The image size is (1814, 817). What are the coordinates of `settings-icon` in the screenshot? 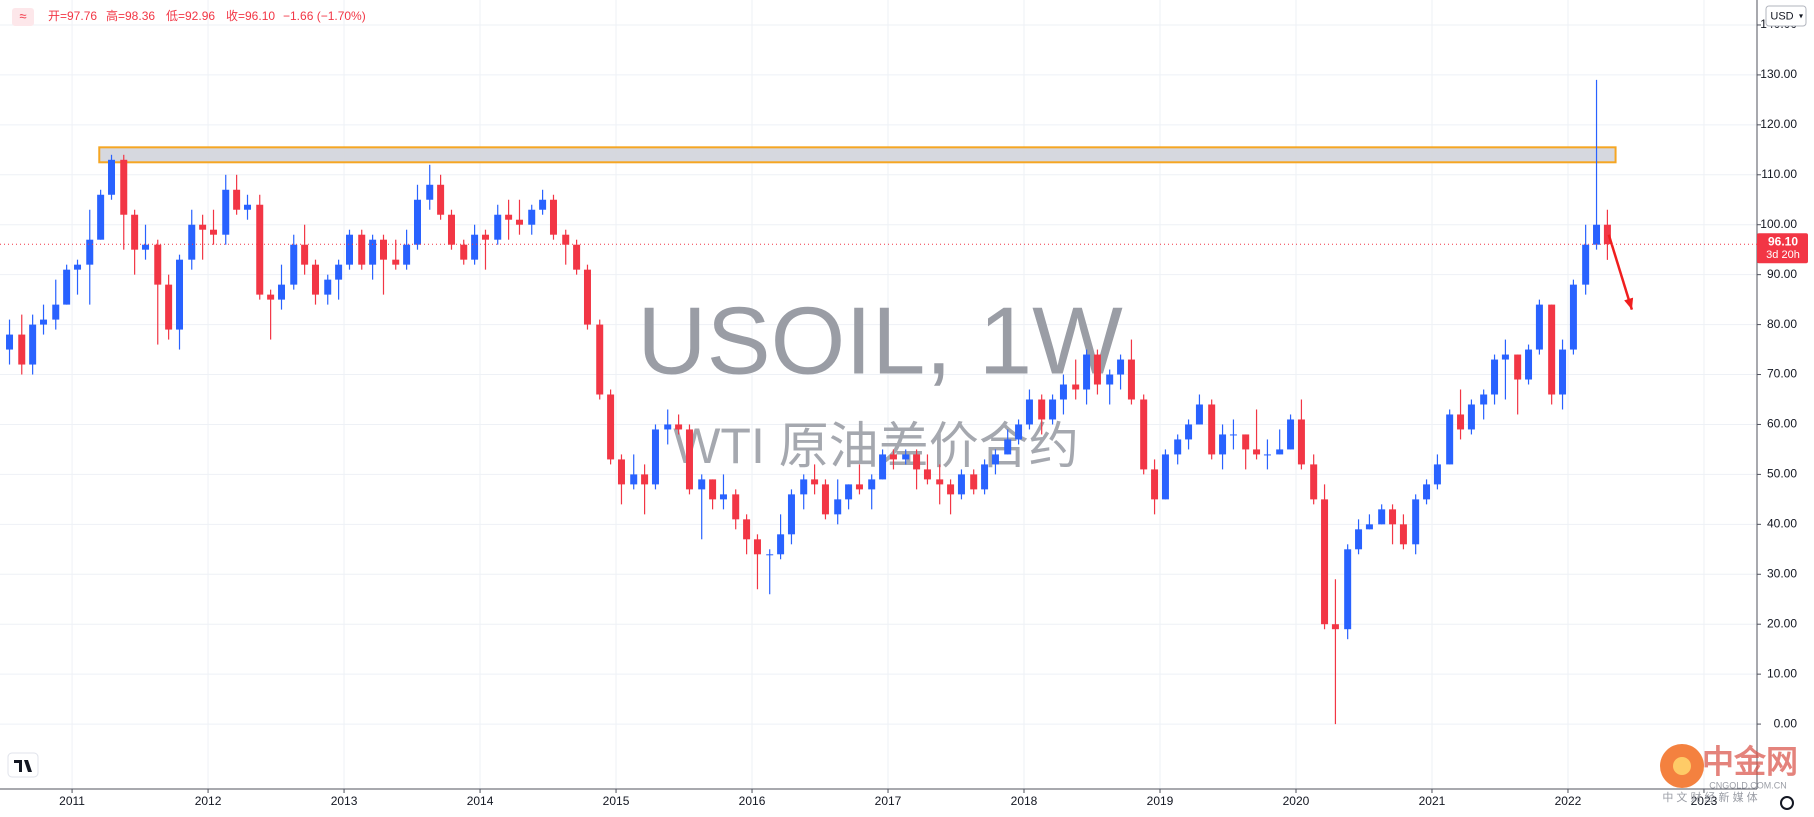 It's located at (1787, 803).